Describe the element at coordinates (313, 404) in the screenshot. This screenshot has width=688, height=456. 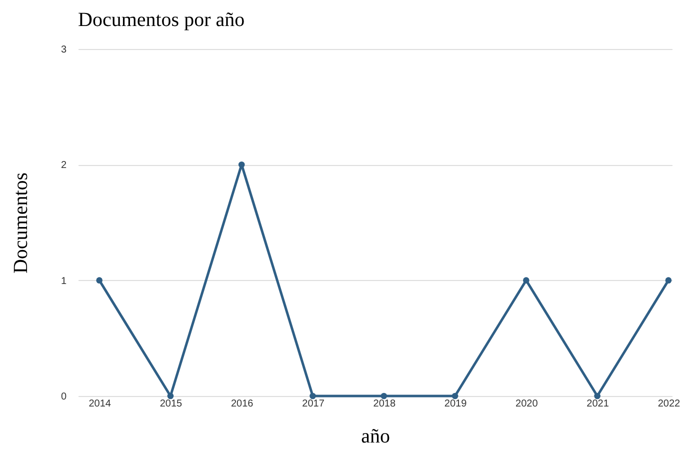
I see `x-tick-label: 2017` at that location.